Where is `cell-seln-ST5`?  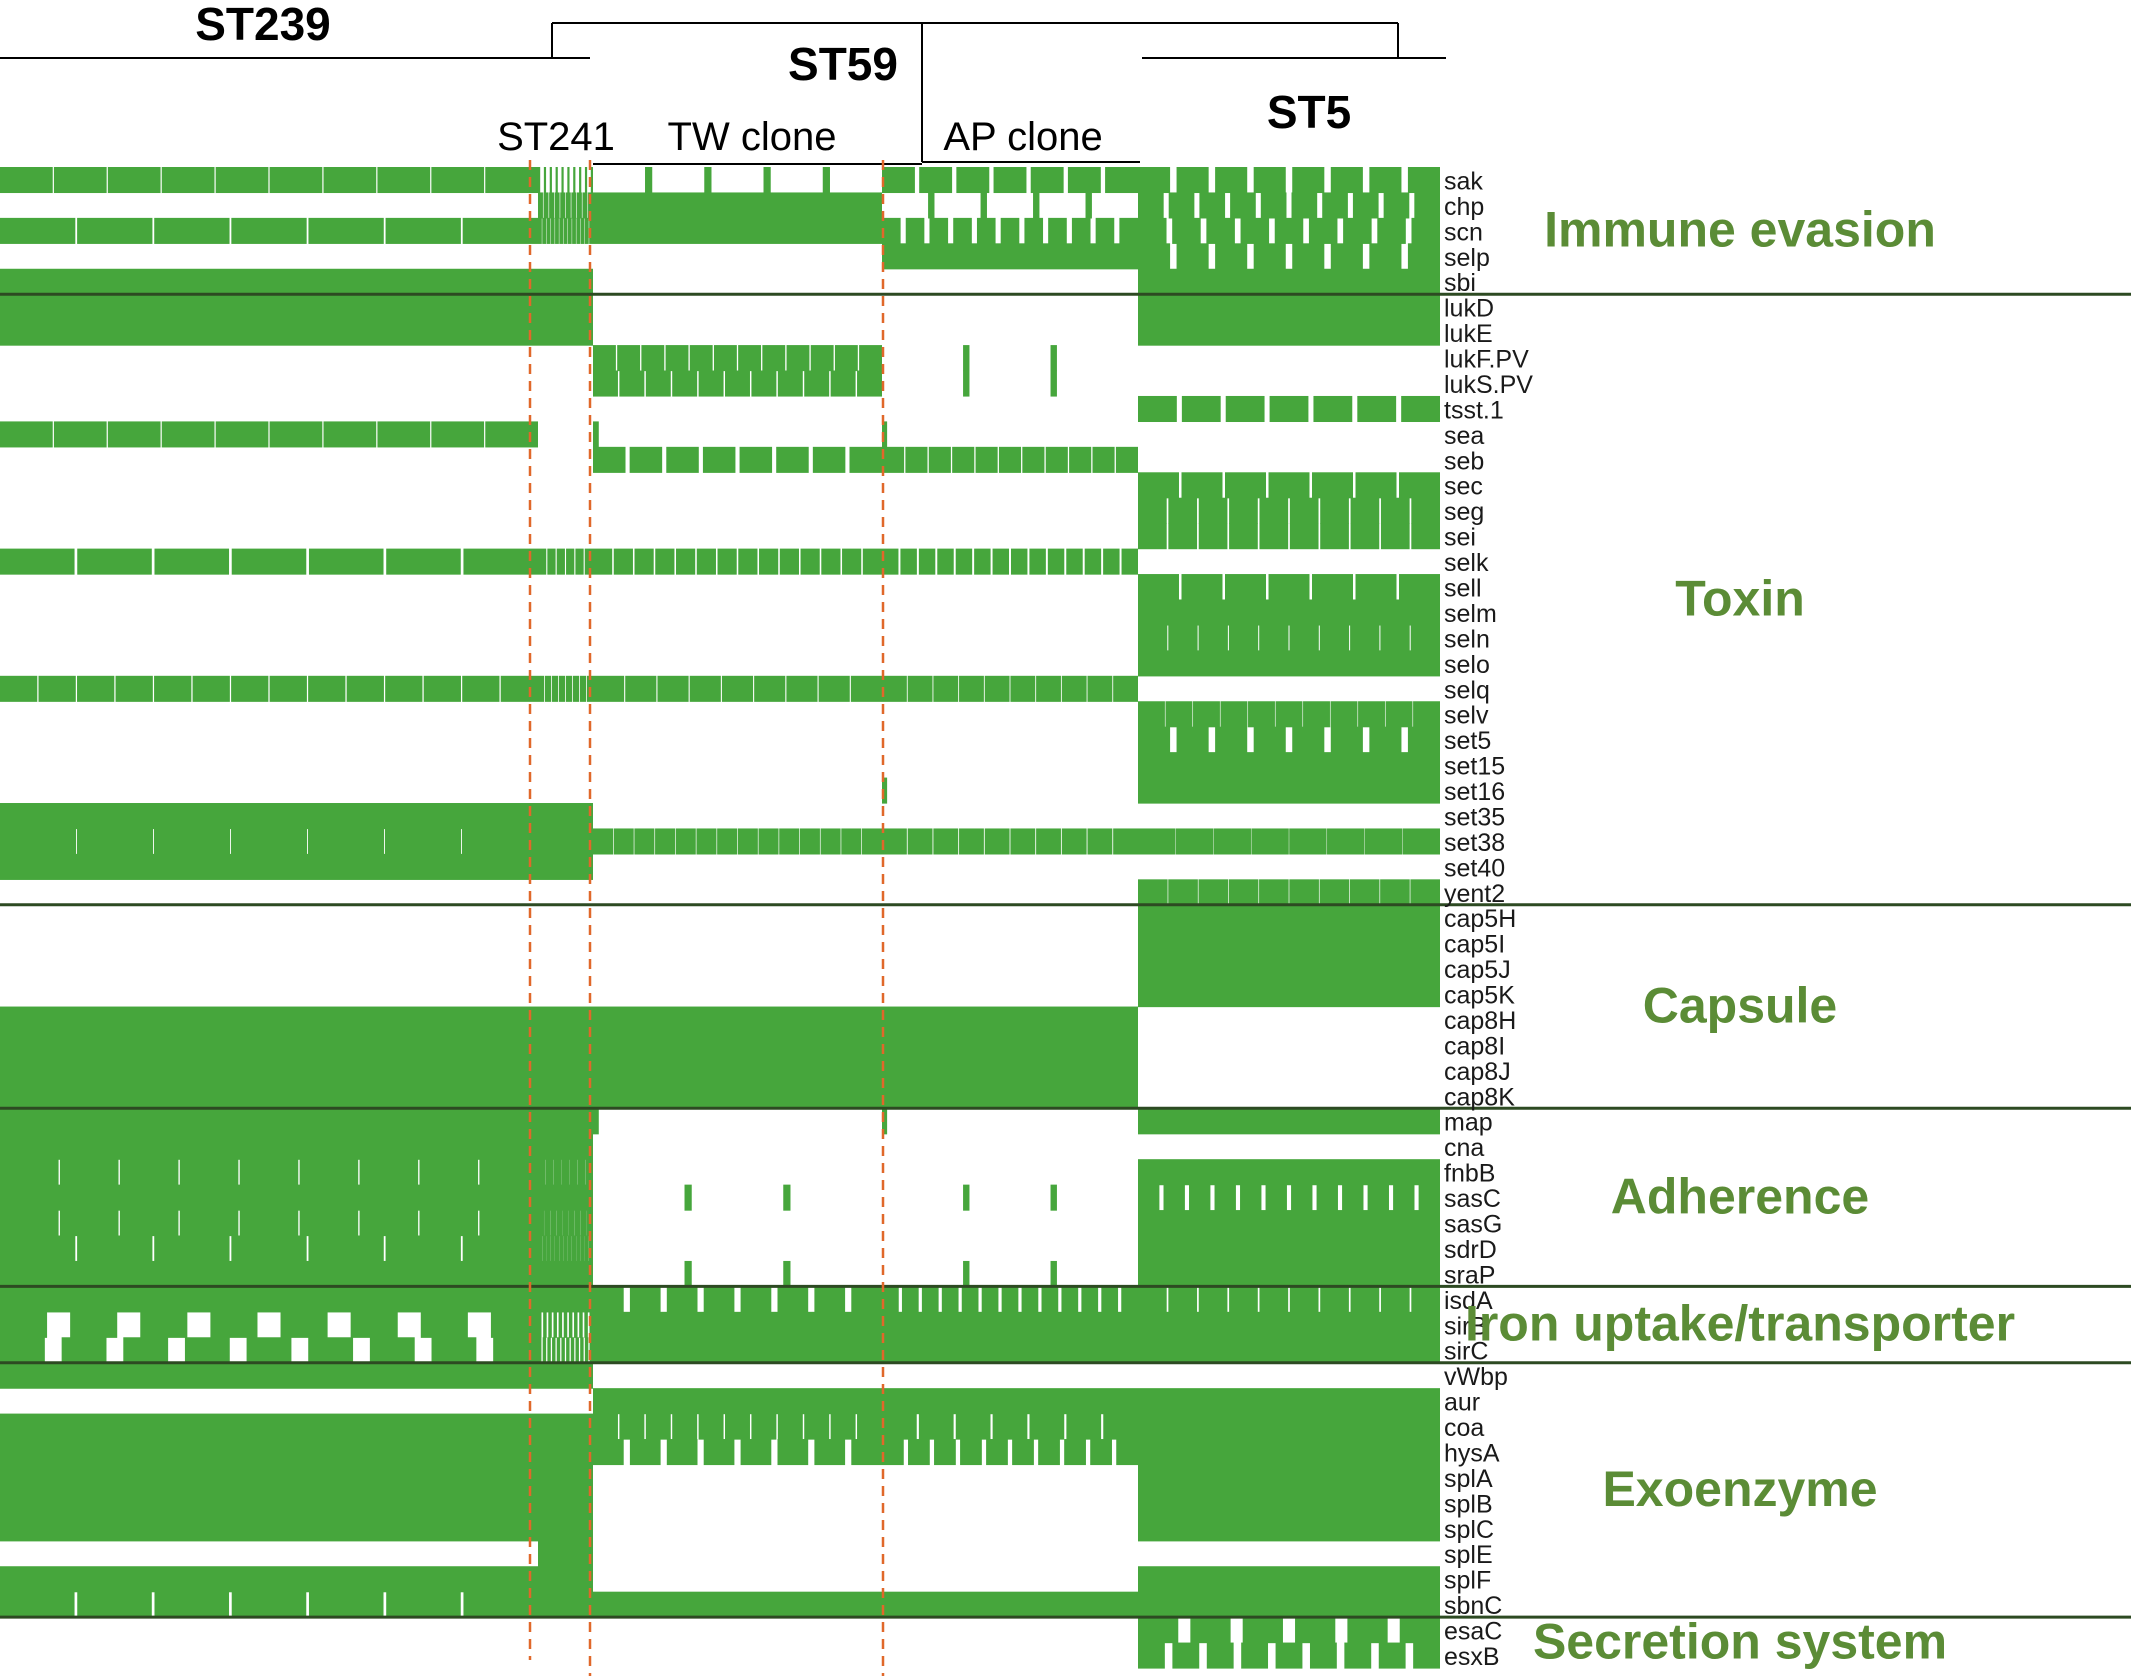 cell-seln-ST5 is located at coordinates (1425, 637).